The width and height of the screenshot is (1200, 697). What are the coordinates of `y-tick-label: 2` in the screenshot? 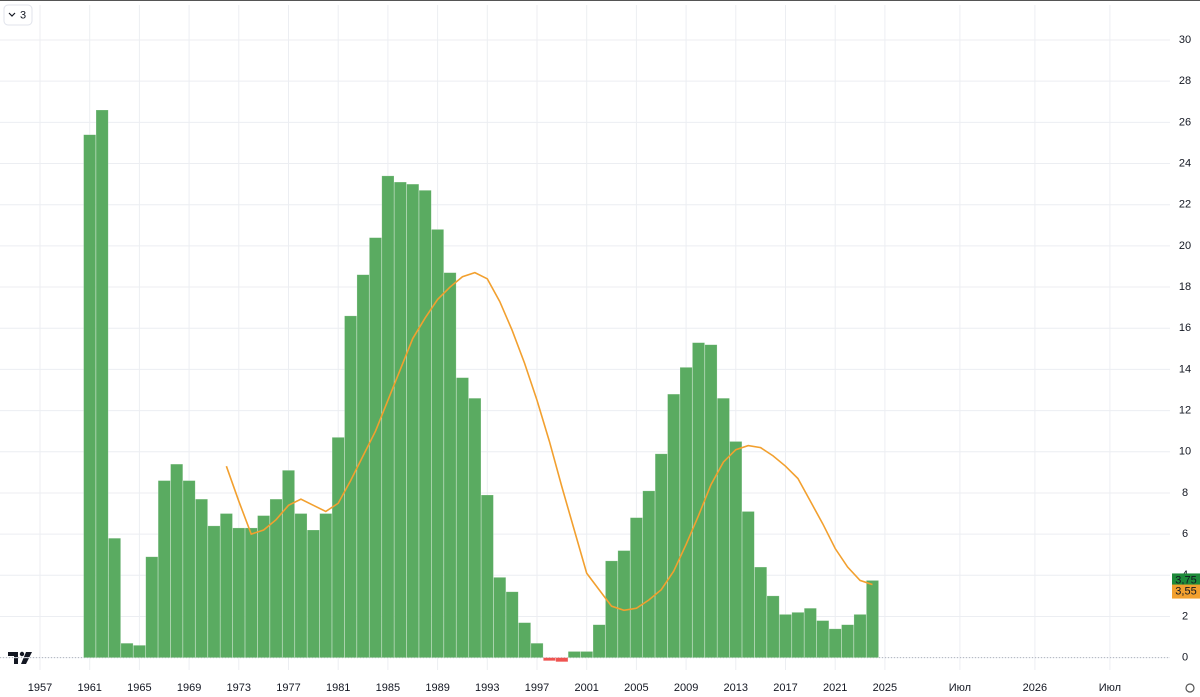 It's located at (1185, 616).